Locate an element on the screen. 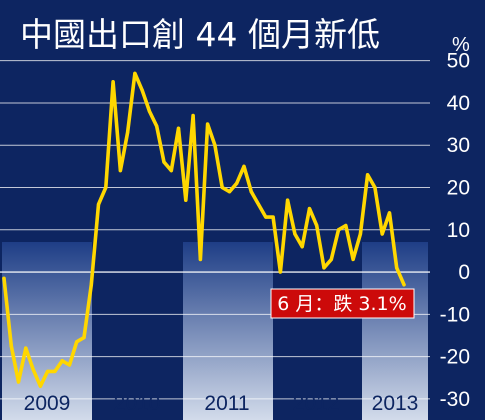 This screenshot has height=420, width=485. y-tick-label: -20 is located at coordinates (455, 357).